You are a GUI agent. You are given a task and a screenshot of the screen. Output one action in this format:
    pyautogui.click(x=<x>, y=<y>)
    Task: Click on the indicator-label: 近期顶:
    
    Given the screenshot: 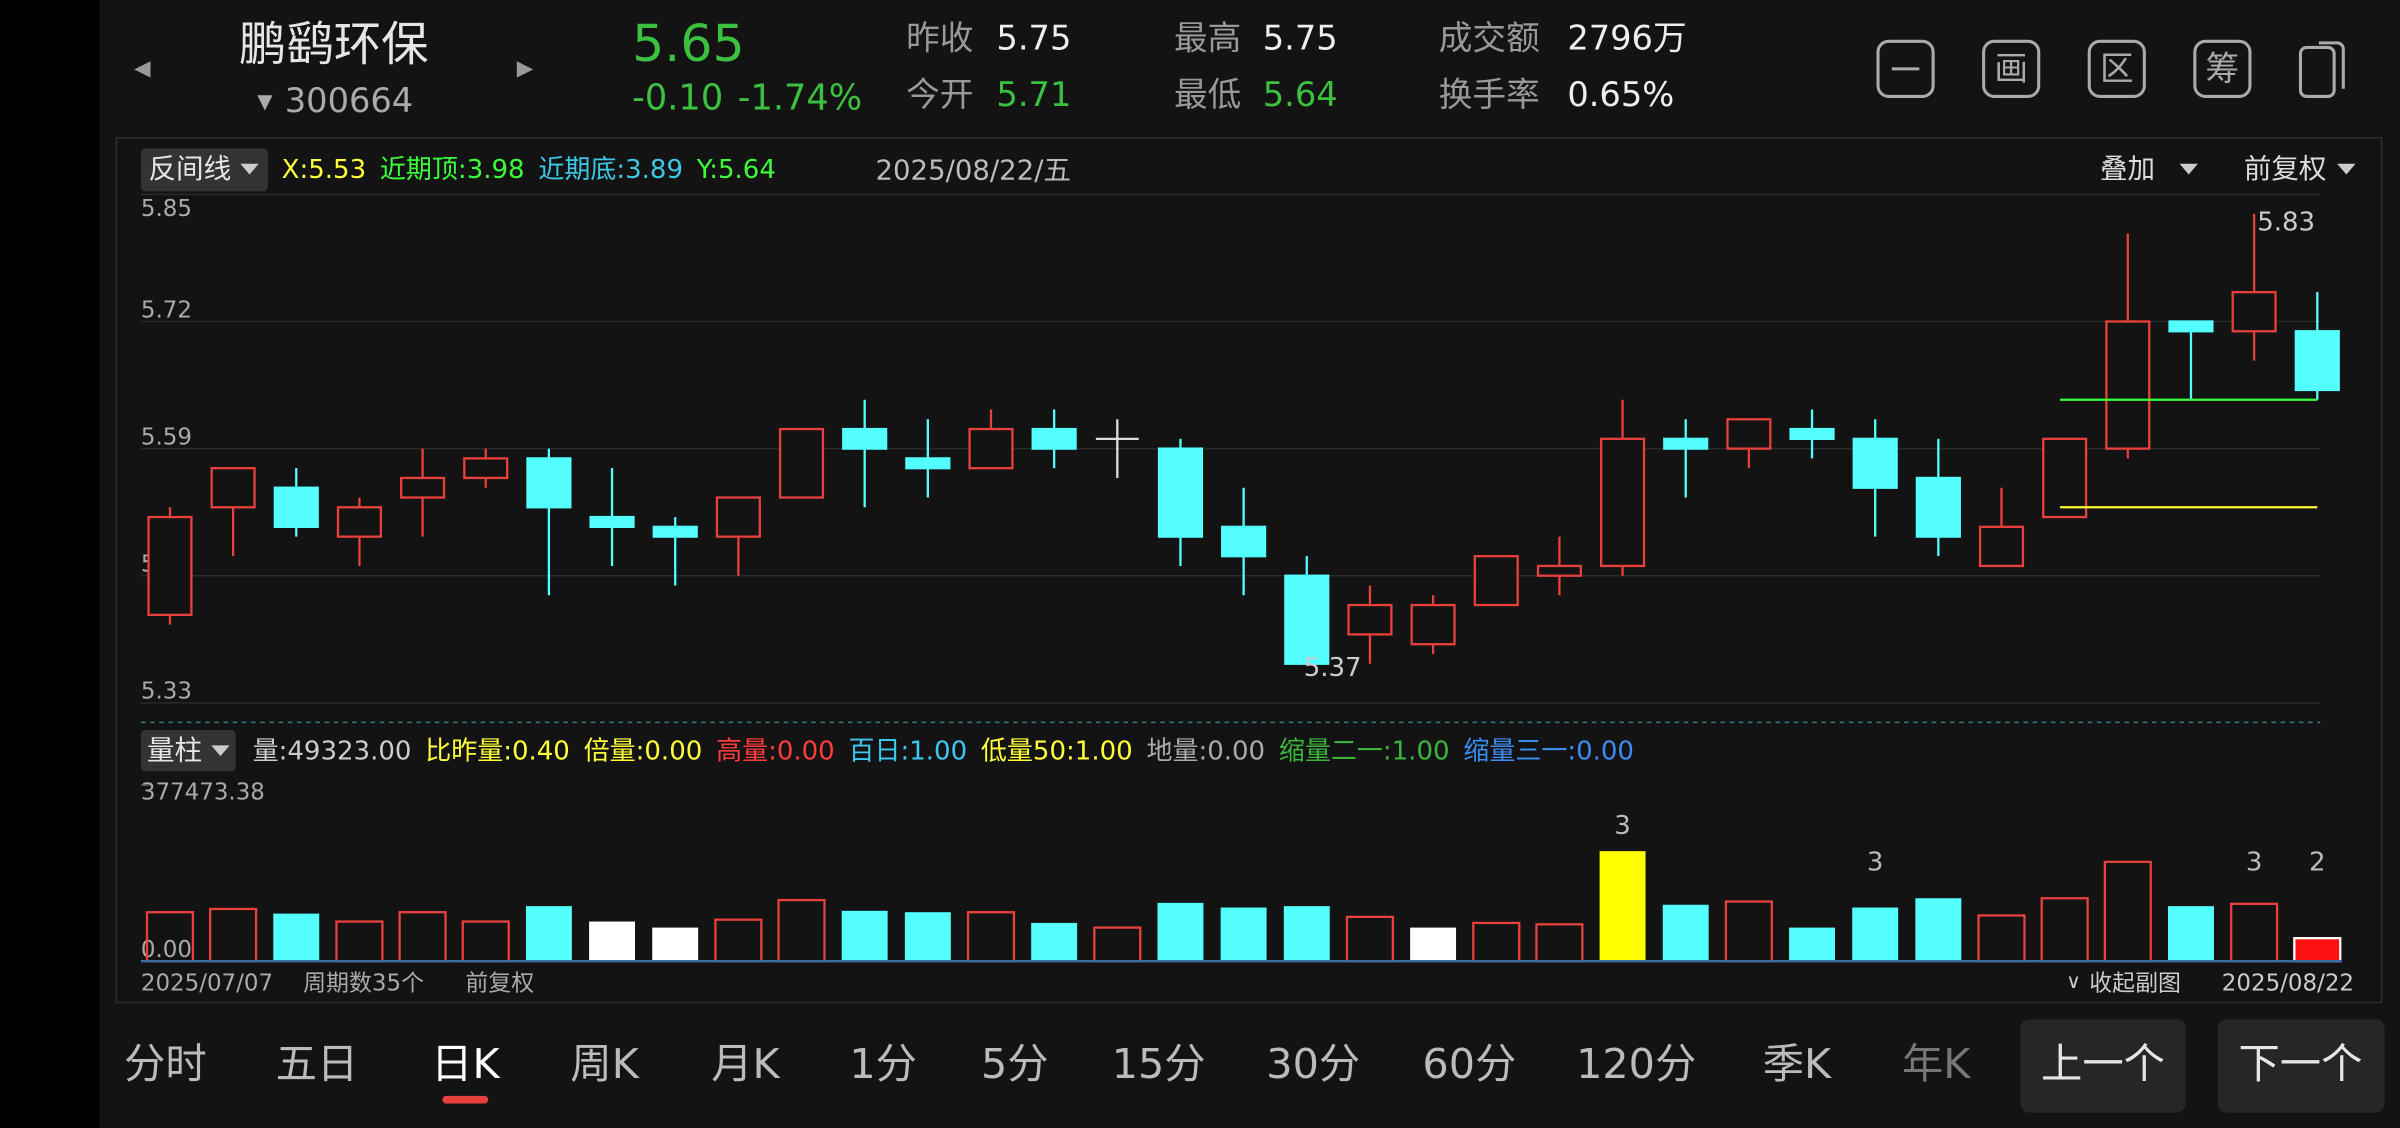 What is the action you would take?
    pyautogui.click(x=423, y=169)
    